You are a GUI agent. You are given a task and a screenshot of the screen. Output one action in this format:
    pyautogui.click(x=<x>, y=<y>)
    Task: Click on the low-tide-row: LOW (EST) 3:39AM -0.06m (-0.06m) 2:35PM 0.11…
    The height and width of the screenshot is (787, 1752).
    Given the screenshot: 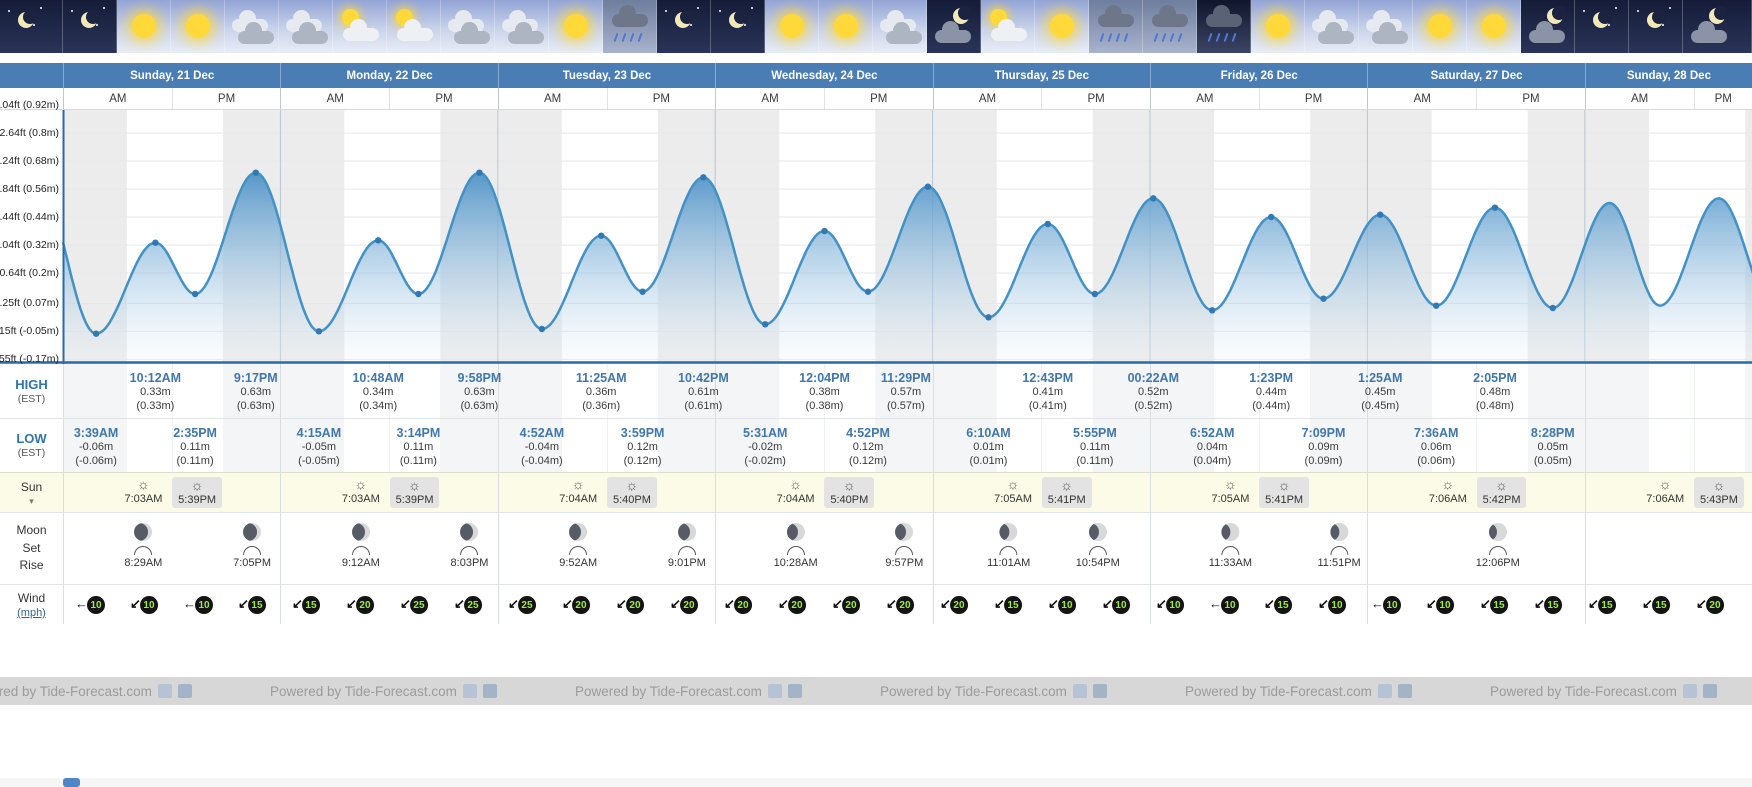 What is the action you would take?
    pyautogui.click(x=876, y=445)
    